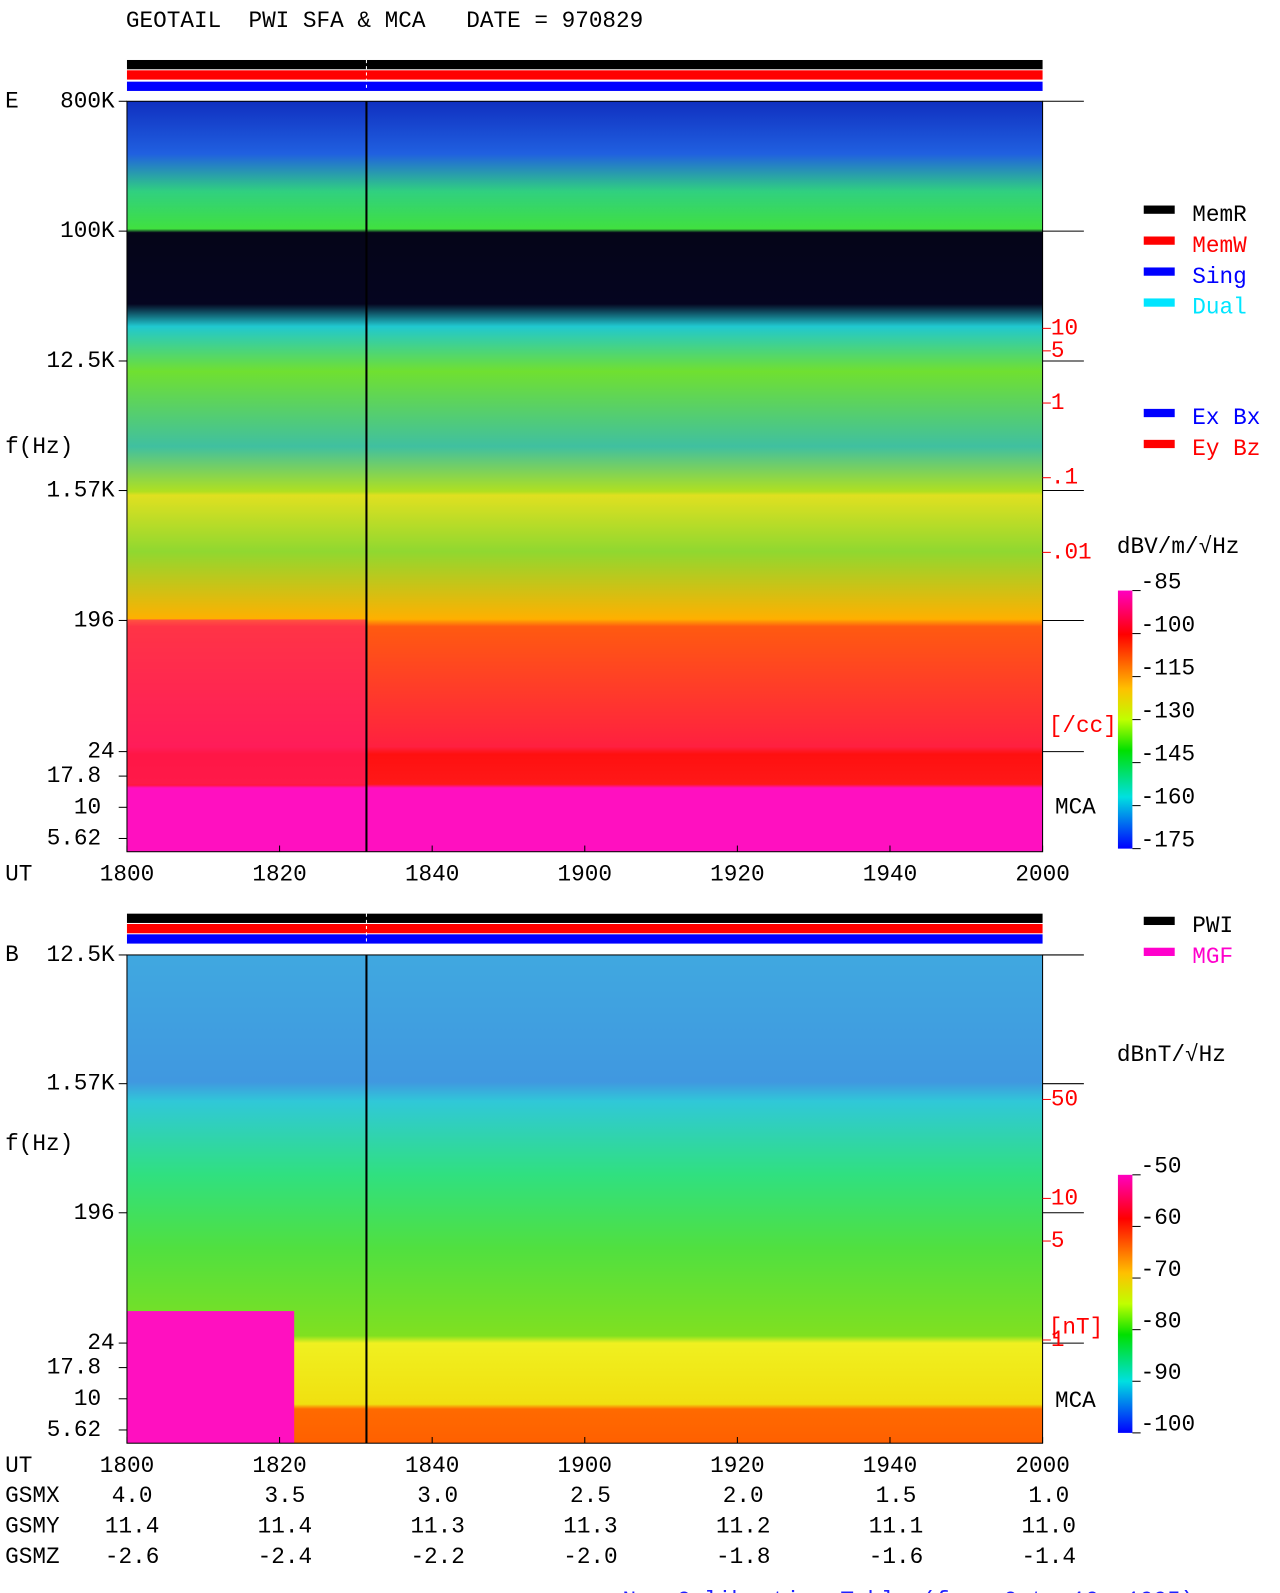  What do you see at coordinates (743, 1526) in the screenshot?
I see `ephemeris-value: 11.2` at bounding box center [743, 1526].